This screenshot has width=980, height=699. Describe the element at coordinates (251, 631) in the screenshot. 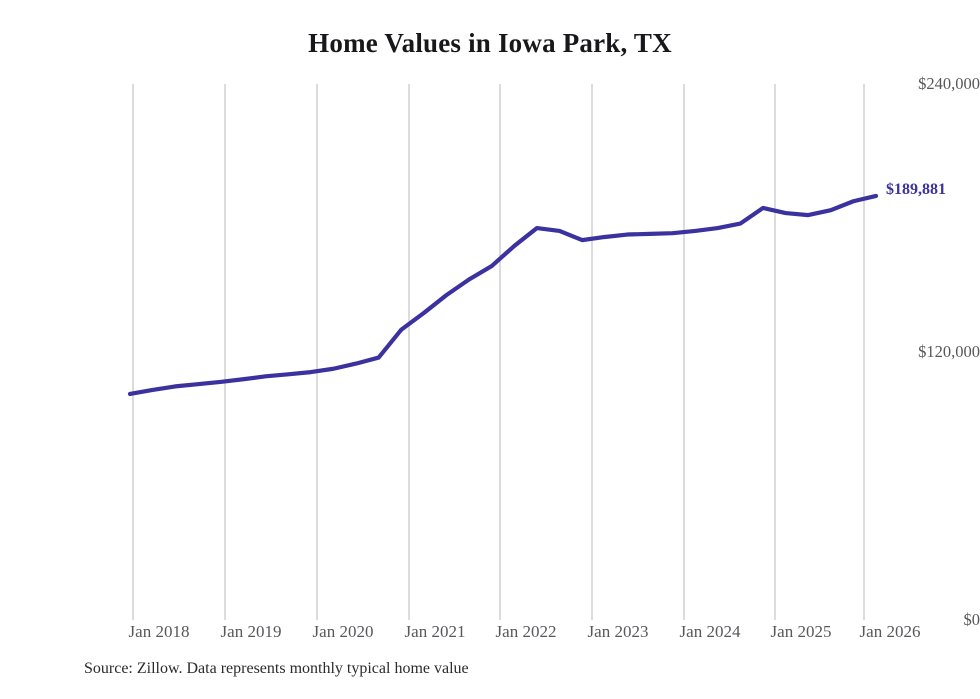

I see `x-axis-tick-jan-2019: Jan 2019` at that location.